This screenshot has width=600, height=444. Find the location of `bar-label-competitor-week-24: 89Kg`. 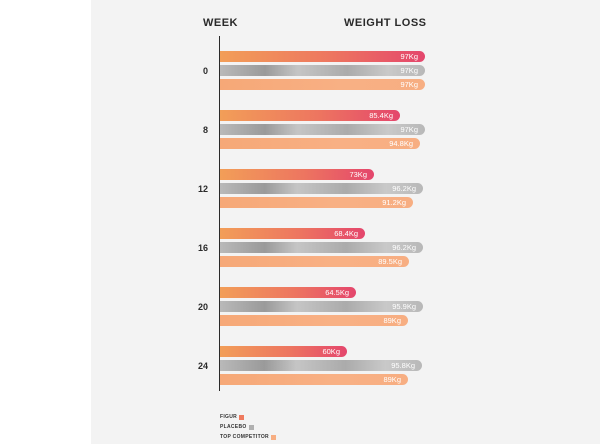

bar-label-competitor-week-24: 89Kg is located at coordinates (392, 379).